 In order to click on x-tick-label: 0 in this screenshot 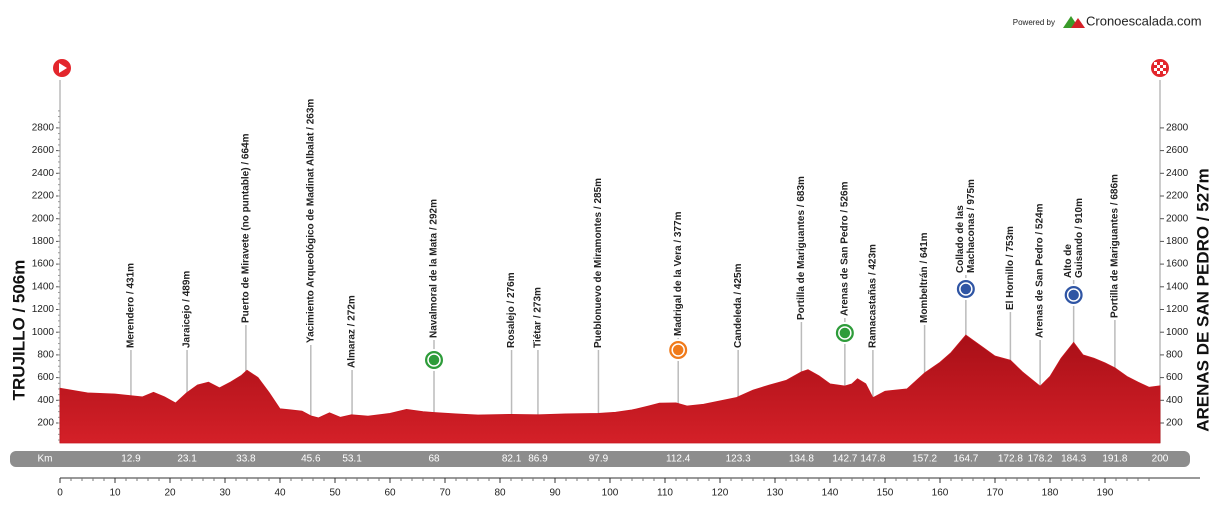, I will do `click(60, 493)`.